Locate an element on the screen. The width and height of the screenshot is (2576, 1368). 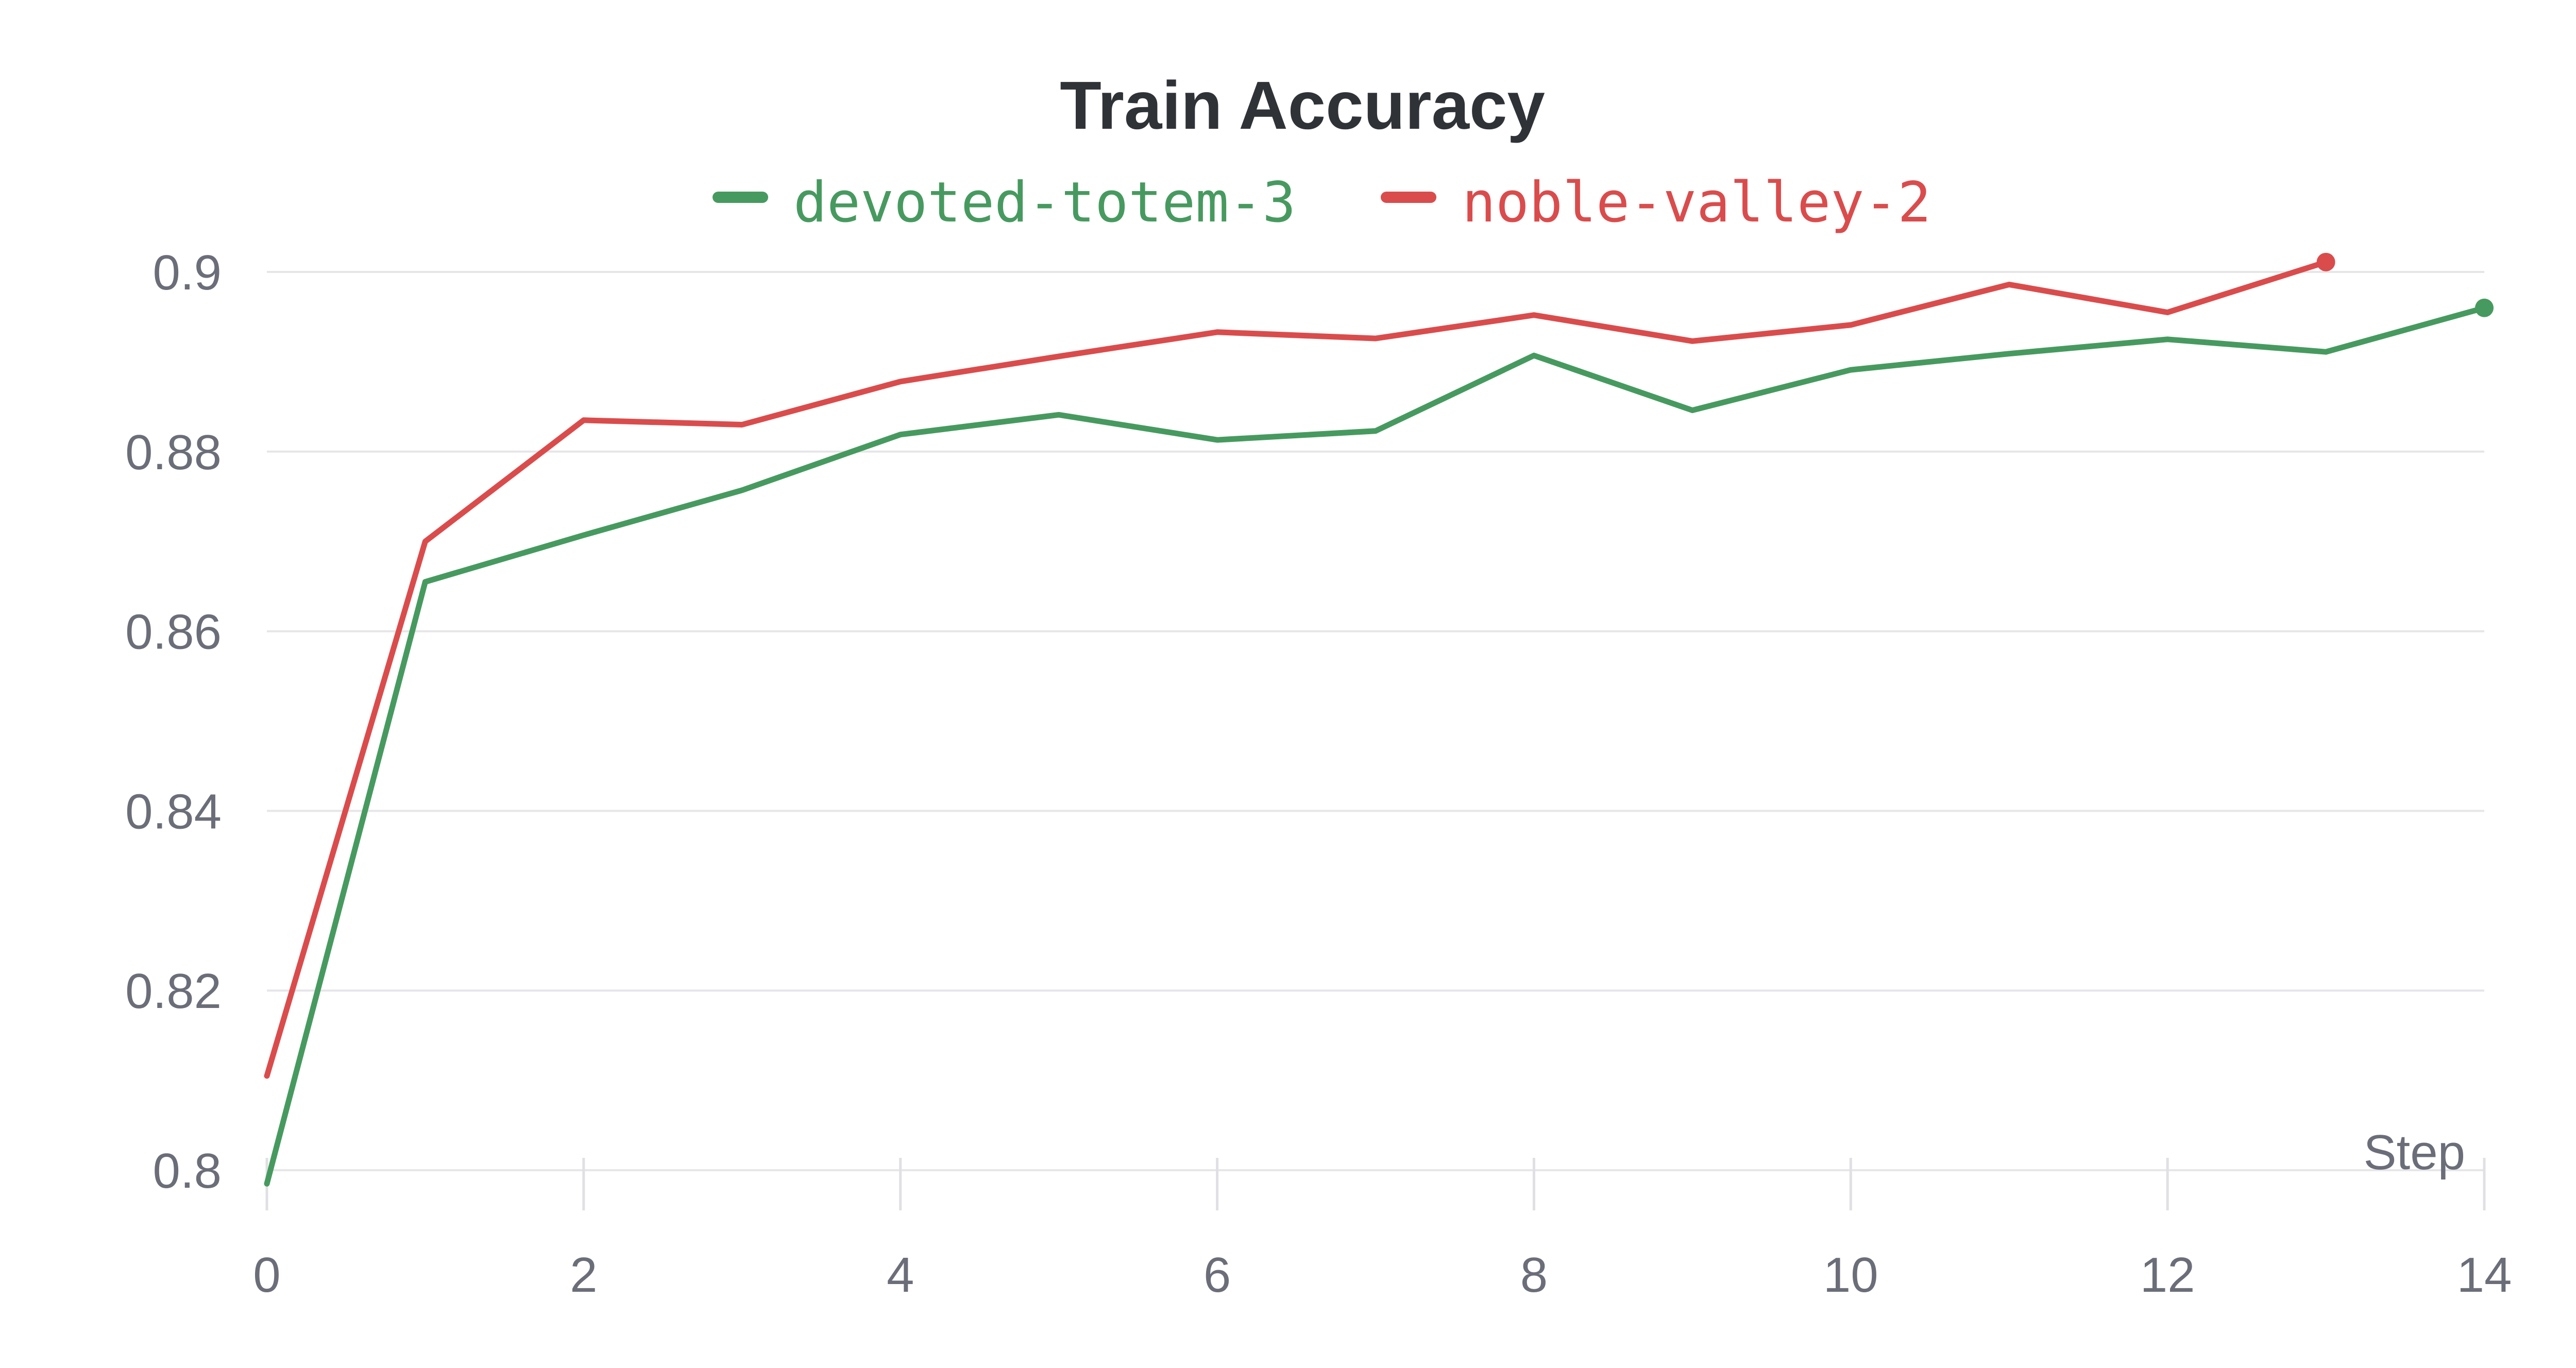
x-tick-label: 2 is located at coordinates (583, 1275).